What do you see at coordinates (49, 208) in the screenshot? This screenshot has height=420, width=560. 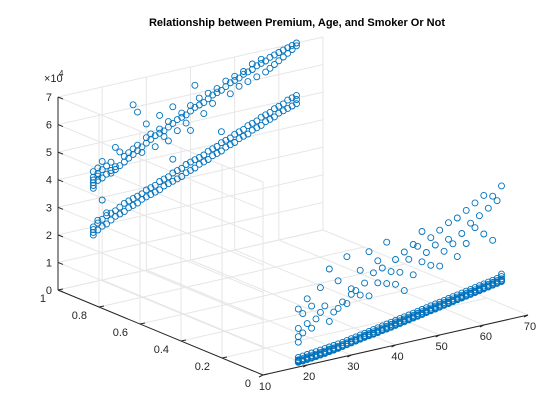 I see `z-tick-label: 3` at bounding box center [49, 208].